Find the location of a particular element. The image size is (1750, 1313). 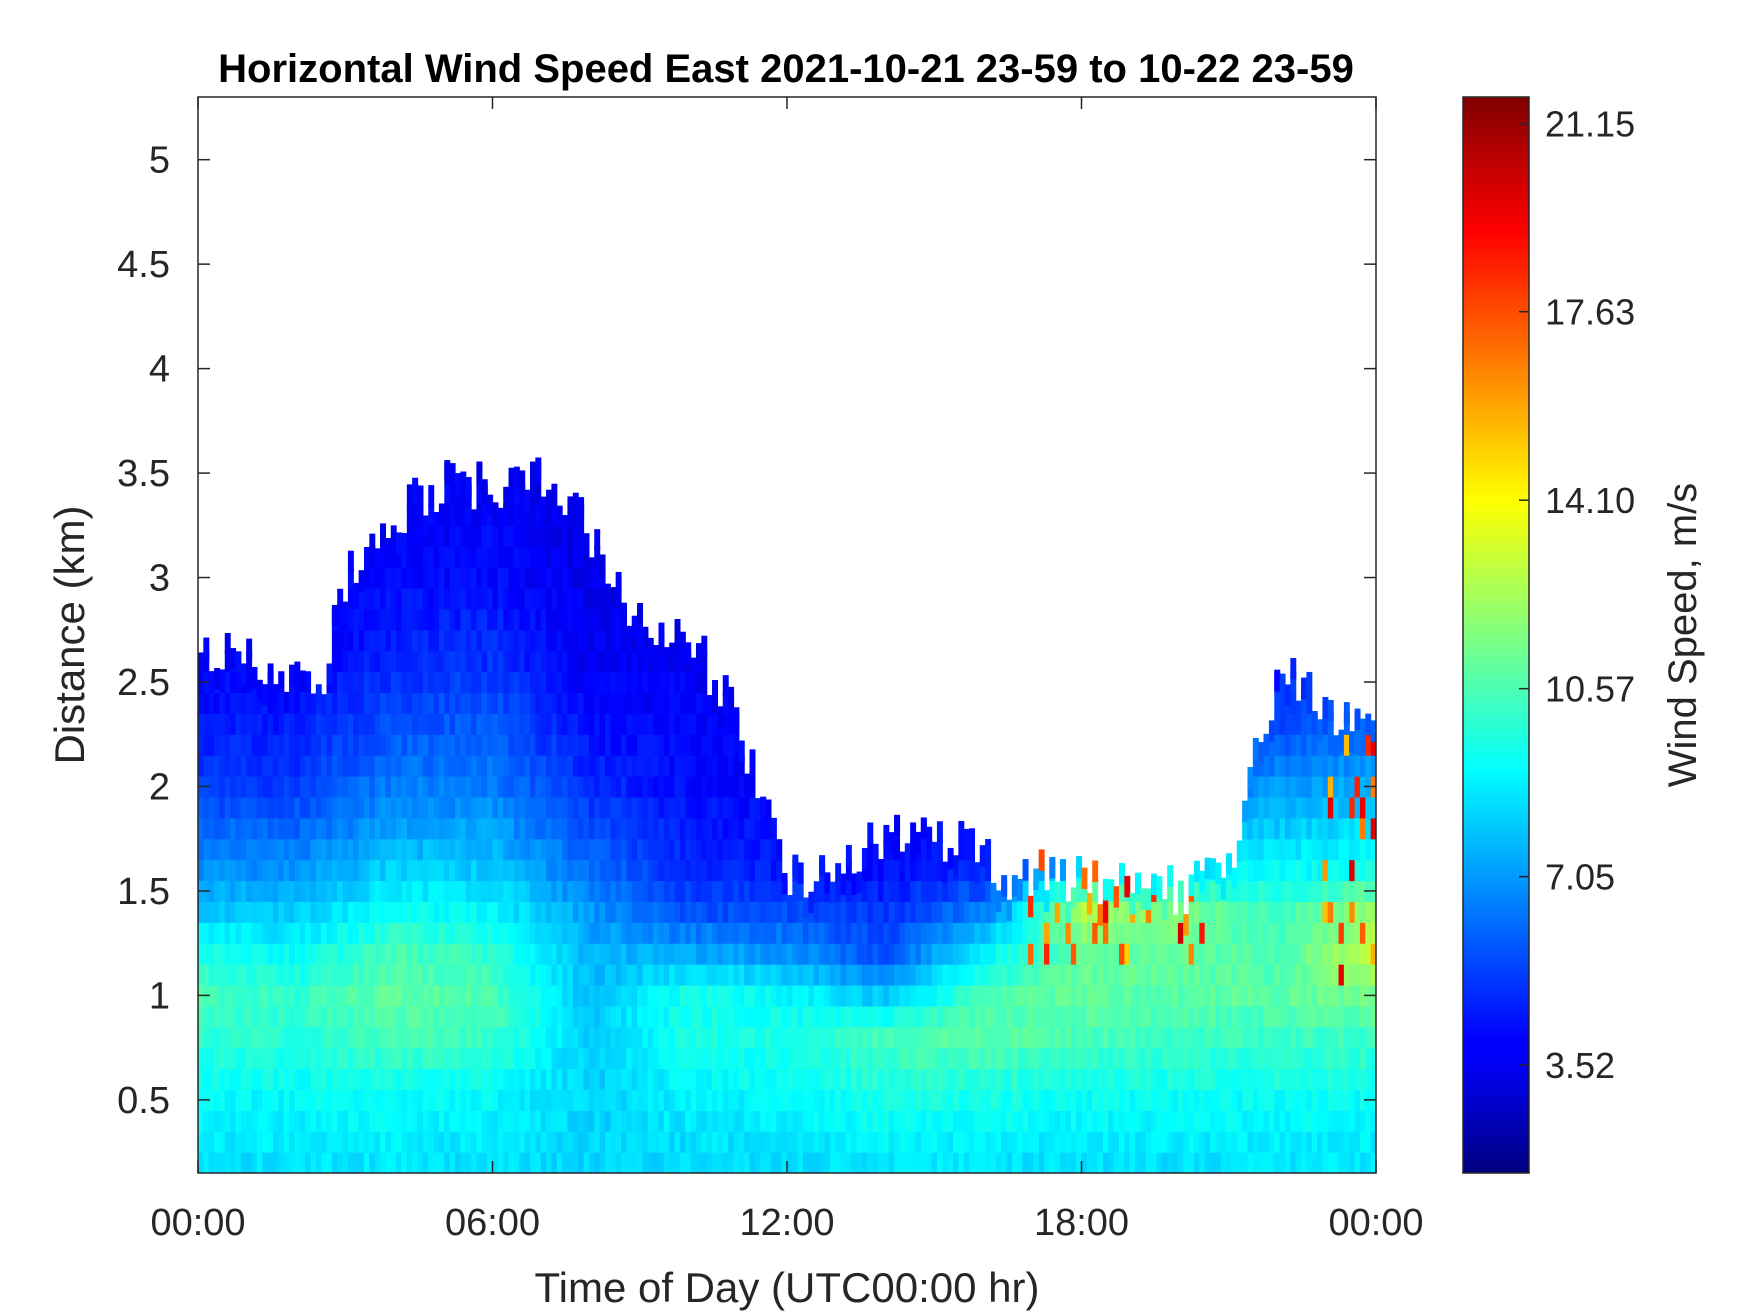

y-tick-label: 1.5 is located at coordinates (143, 892).